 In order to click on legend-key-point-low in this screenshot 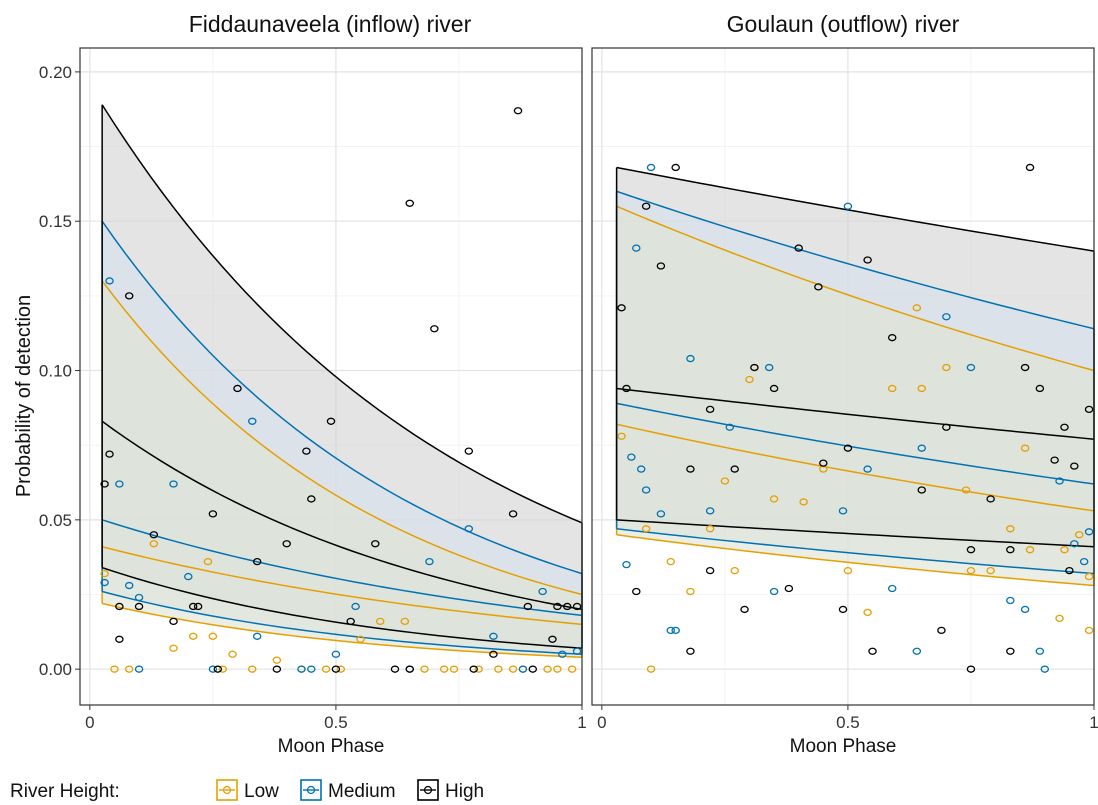, I will do `click(227, 790)`.